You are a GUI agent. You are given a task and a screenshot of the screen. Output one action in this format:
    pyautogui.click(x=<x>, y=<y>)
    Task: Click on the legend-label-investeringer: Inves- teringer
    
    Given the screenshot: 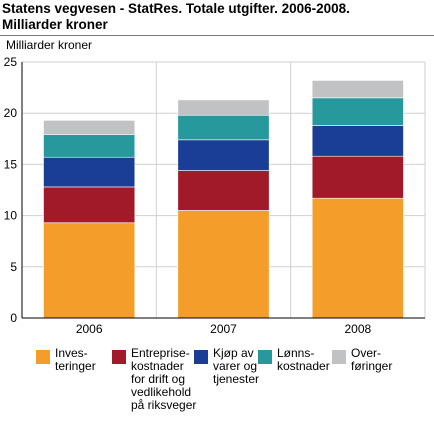 What is the action you would take?
    pyautogui.click(x=75, y=359)
    